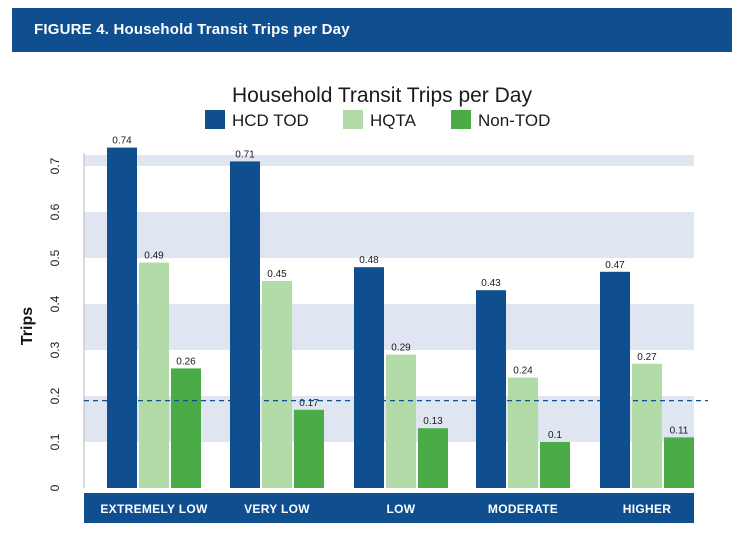 Image resolution: width=736 pixels, height=534 pixels. Describe the element at coordinates (647, 357) in the screenshot. I see `data-label: 0.27` at that location.